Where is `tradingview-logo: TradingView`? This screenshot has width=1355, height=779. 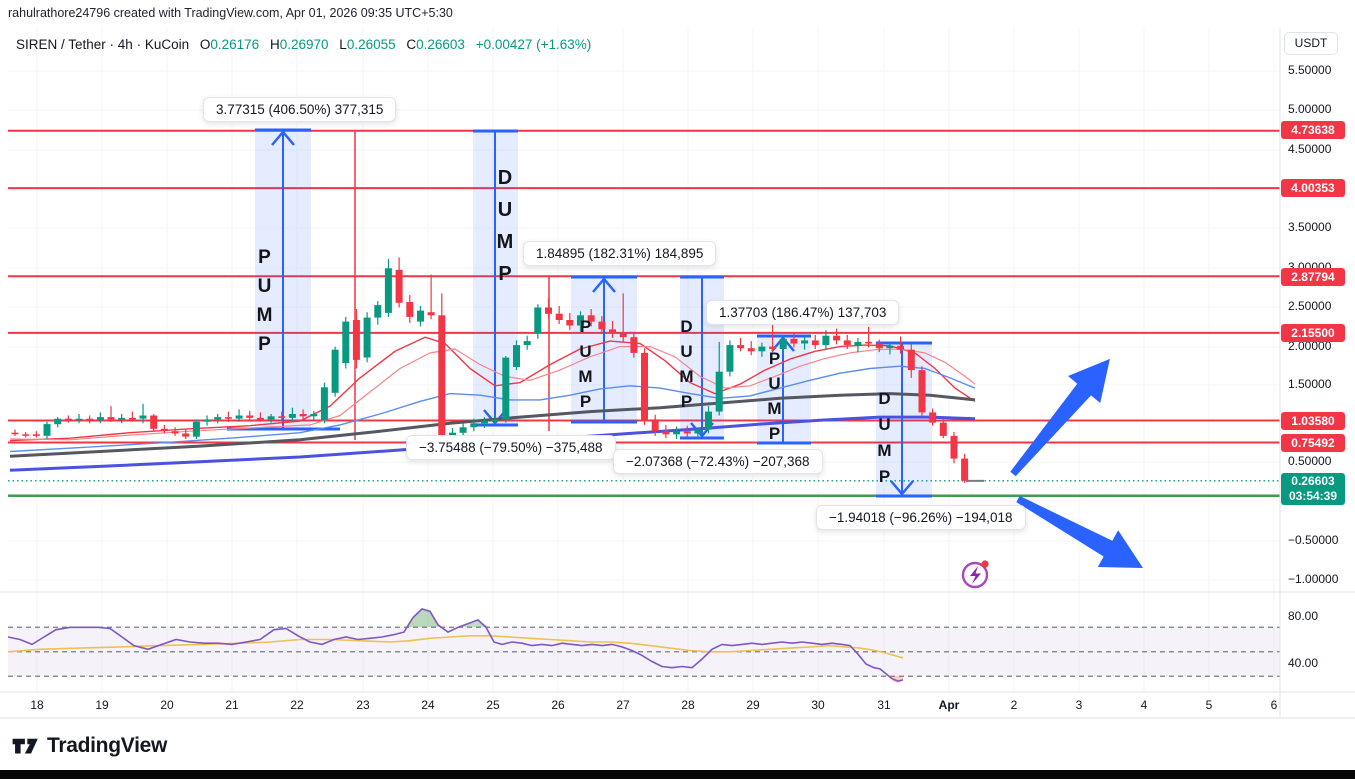 tradingview-logo: TradingView is located at coordinates (89, 745).